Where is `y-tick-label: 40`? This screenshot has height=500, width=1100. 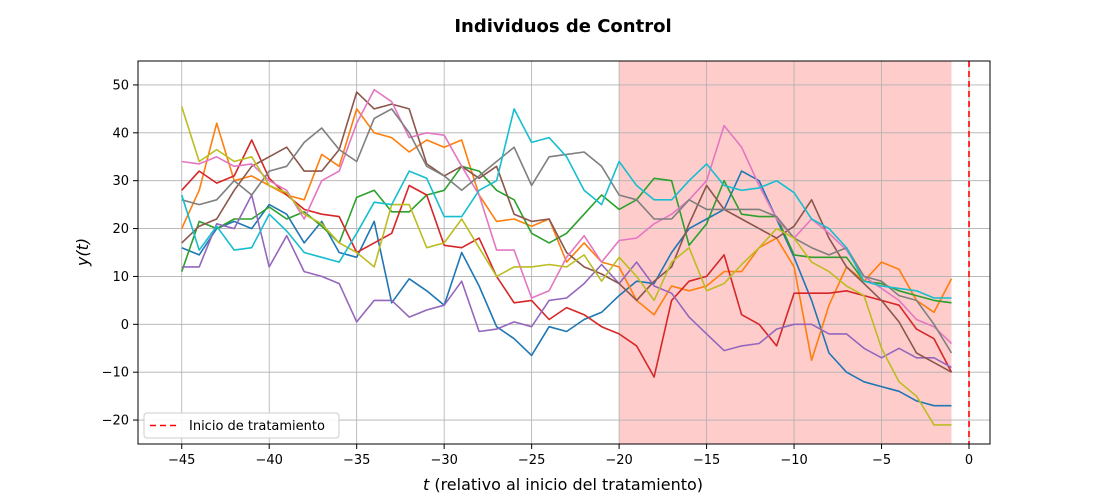 y-tick-label: 40 is located at coordinates (120, 133).